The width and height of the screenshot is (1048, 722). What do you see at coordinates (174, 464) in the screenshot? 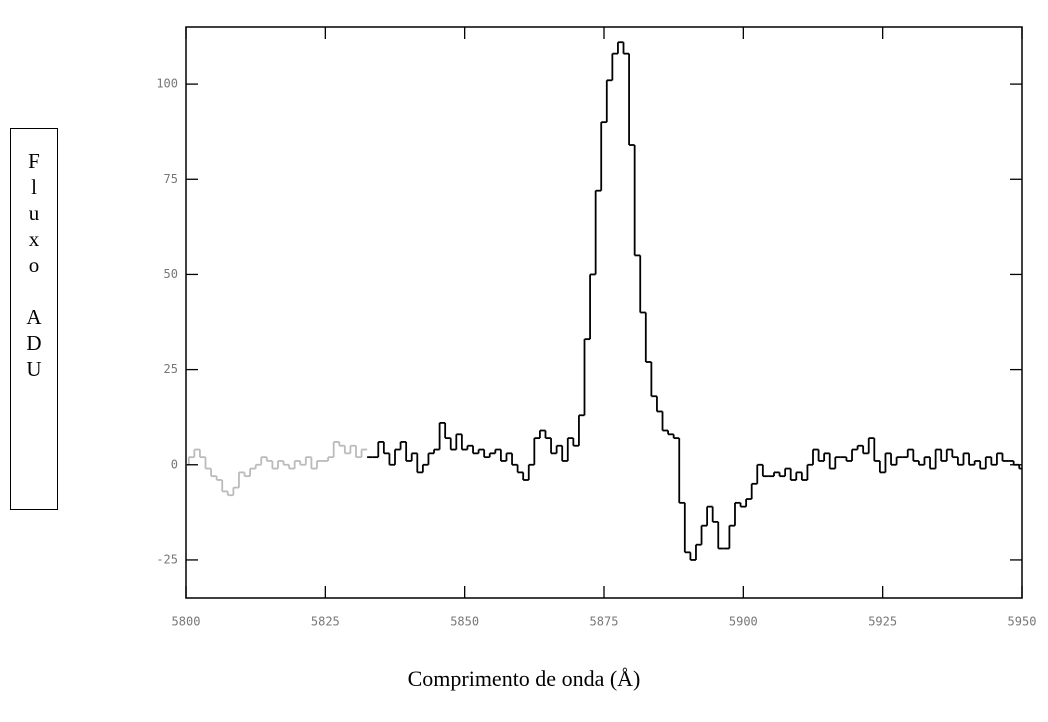
I see `y-tick-label: 0` at bounding box center [174, 464].